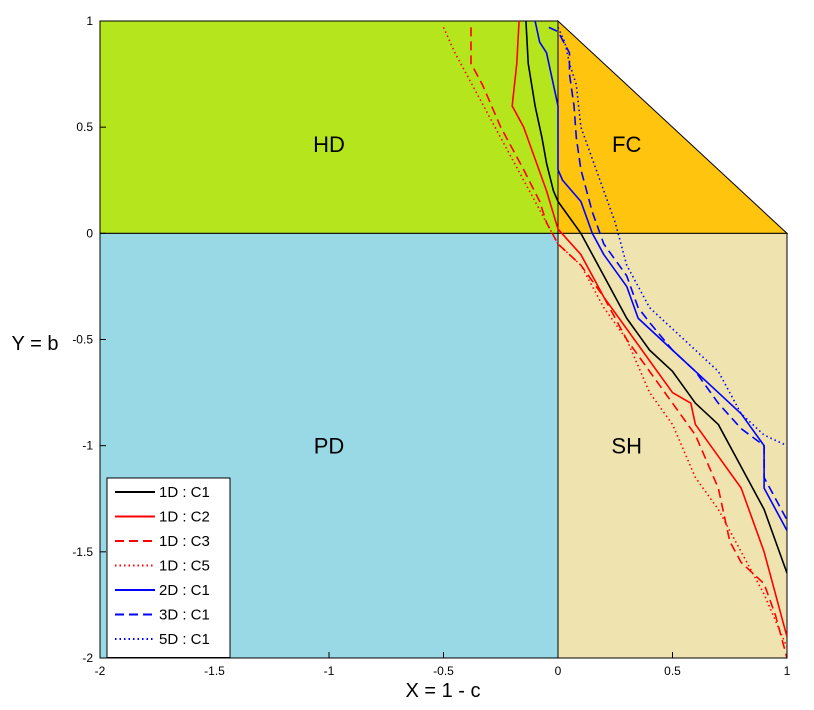  I want to click on legend-label: 5D : C1, so click(184, 639).